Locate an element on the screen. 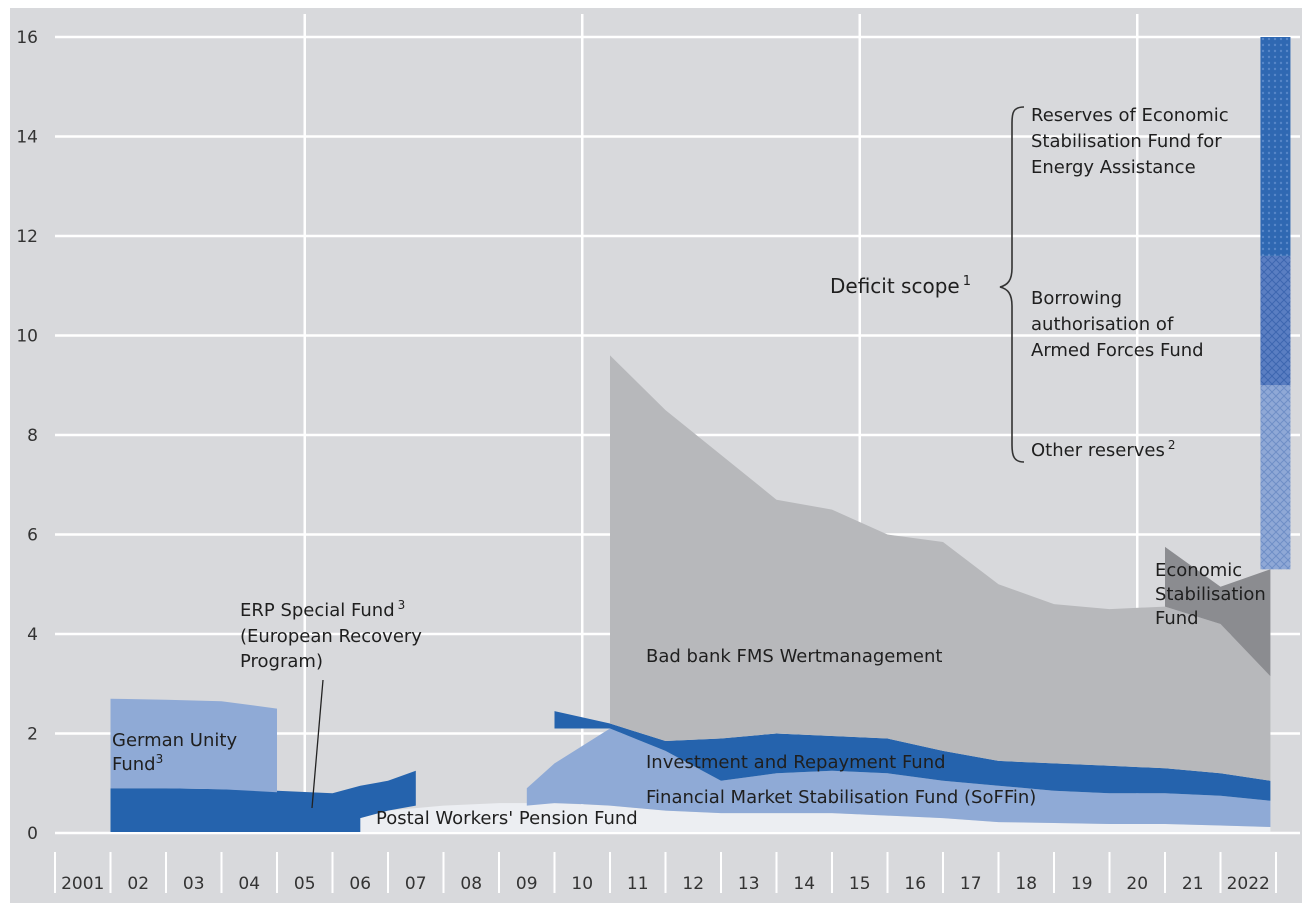  label-bad-bank: Bad bank FMS Wertmanagement is located at coordinates (794, 656).